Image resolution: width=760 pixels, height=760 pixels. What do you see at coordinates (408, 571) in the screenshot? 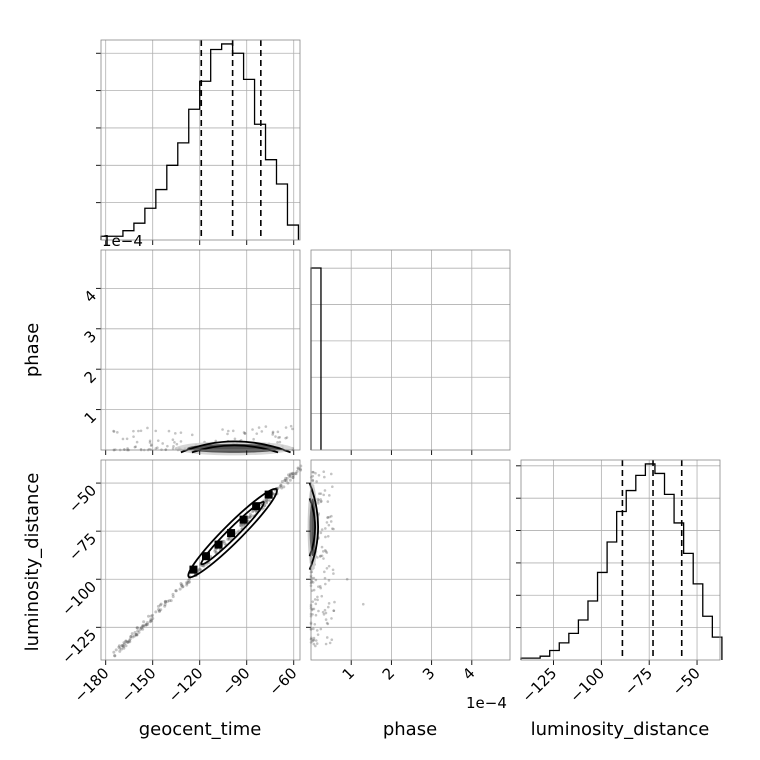
I see `joint-luminosity-distance-phase-panel: 1 2 3 4` at bounding box center [408, 571].